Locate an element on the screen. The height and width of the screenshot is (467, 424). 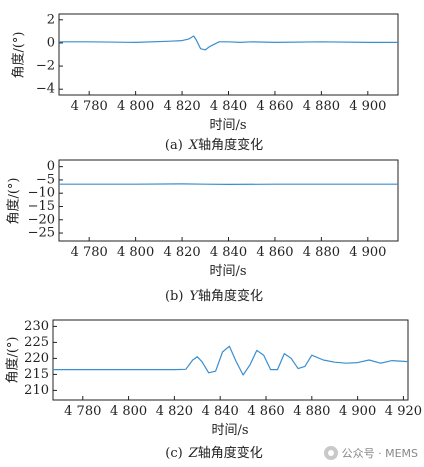
y-tick-label: 225 is located at coordinates (36, 342).